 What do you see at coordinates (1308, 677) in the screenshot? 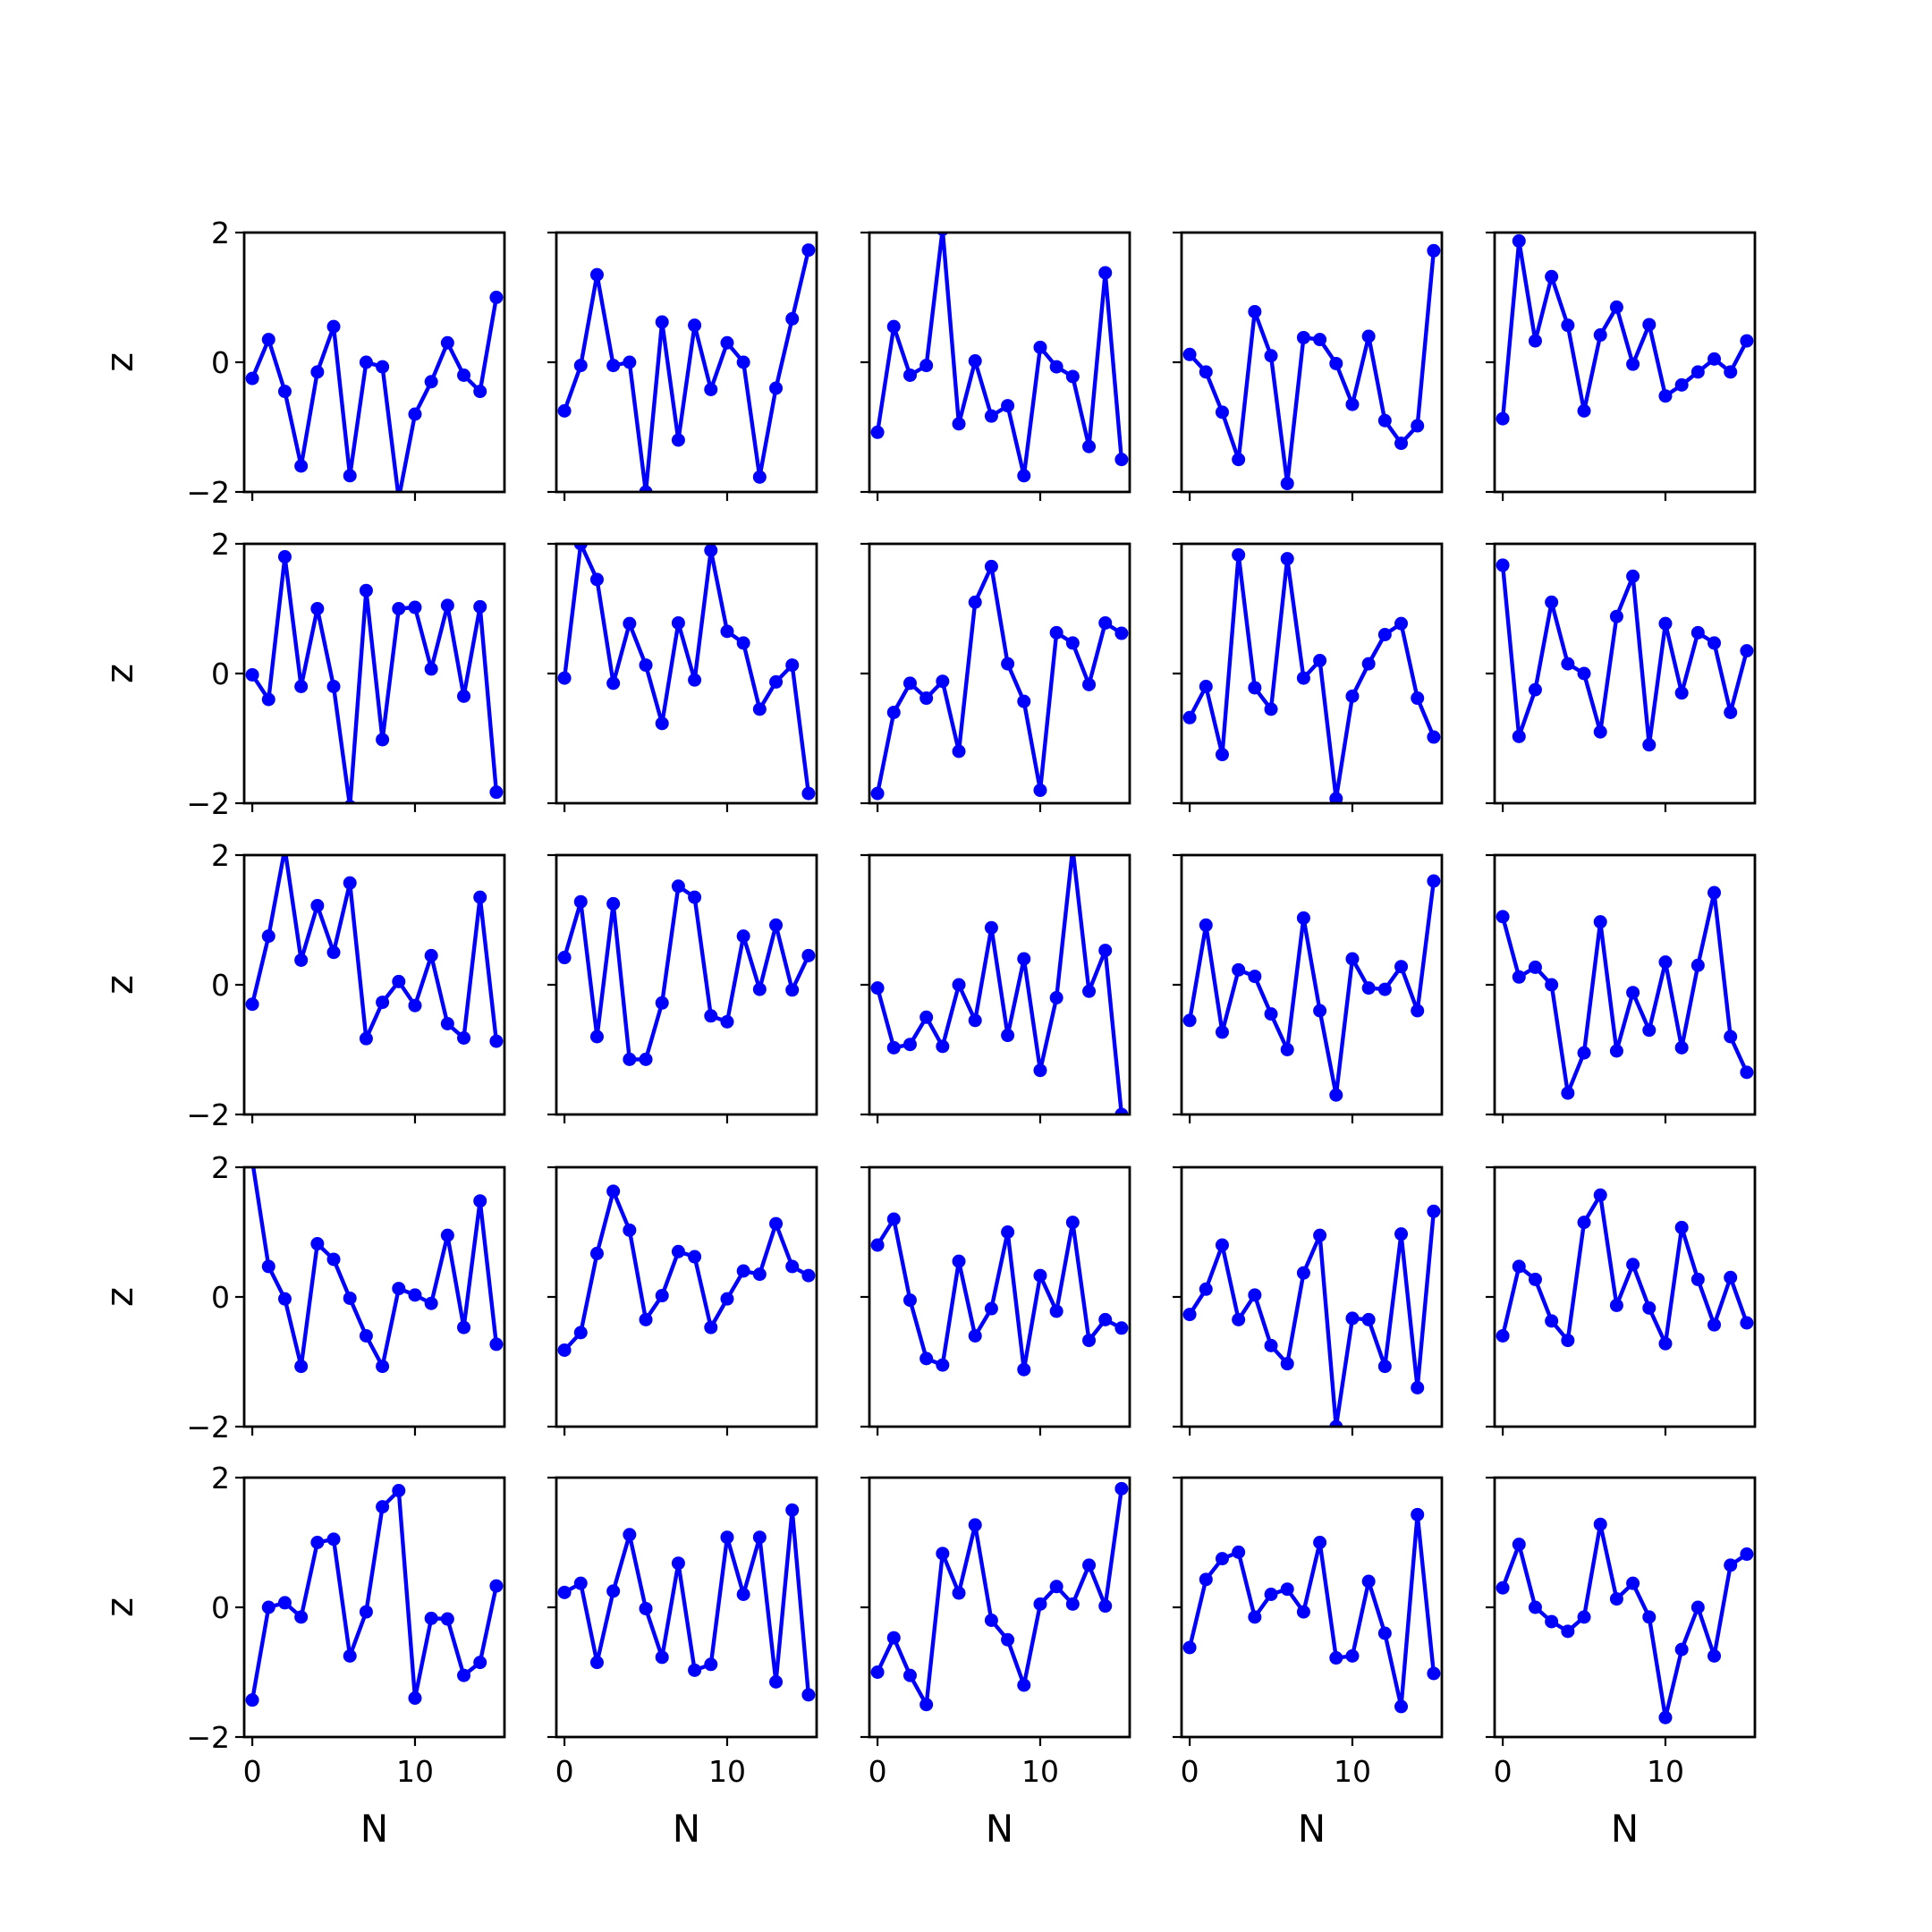
I see `subplot-r2-c4` at bounding box center [1308, 677].